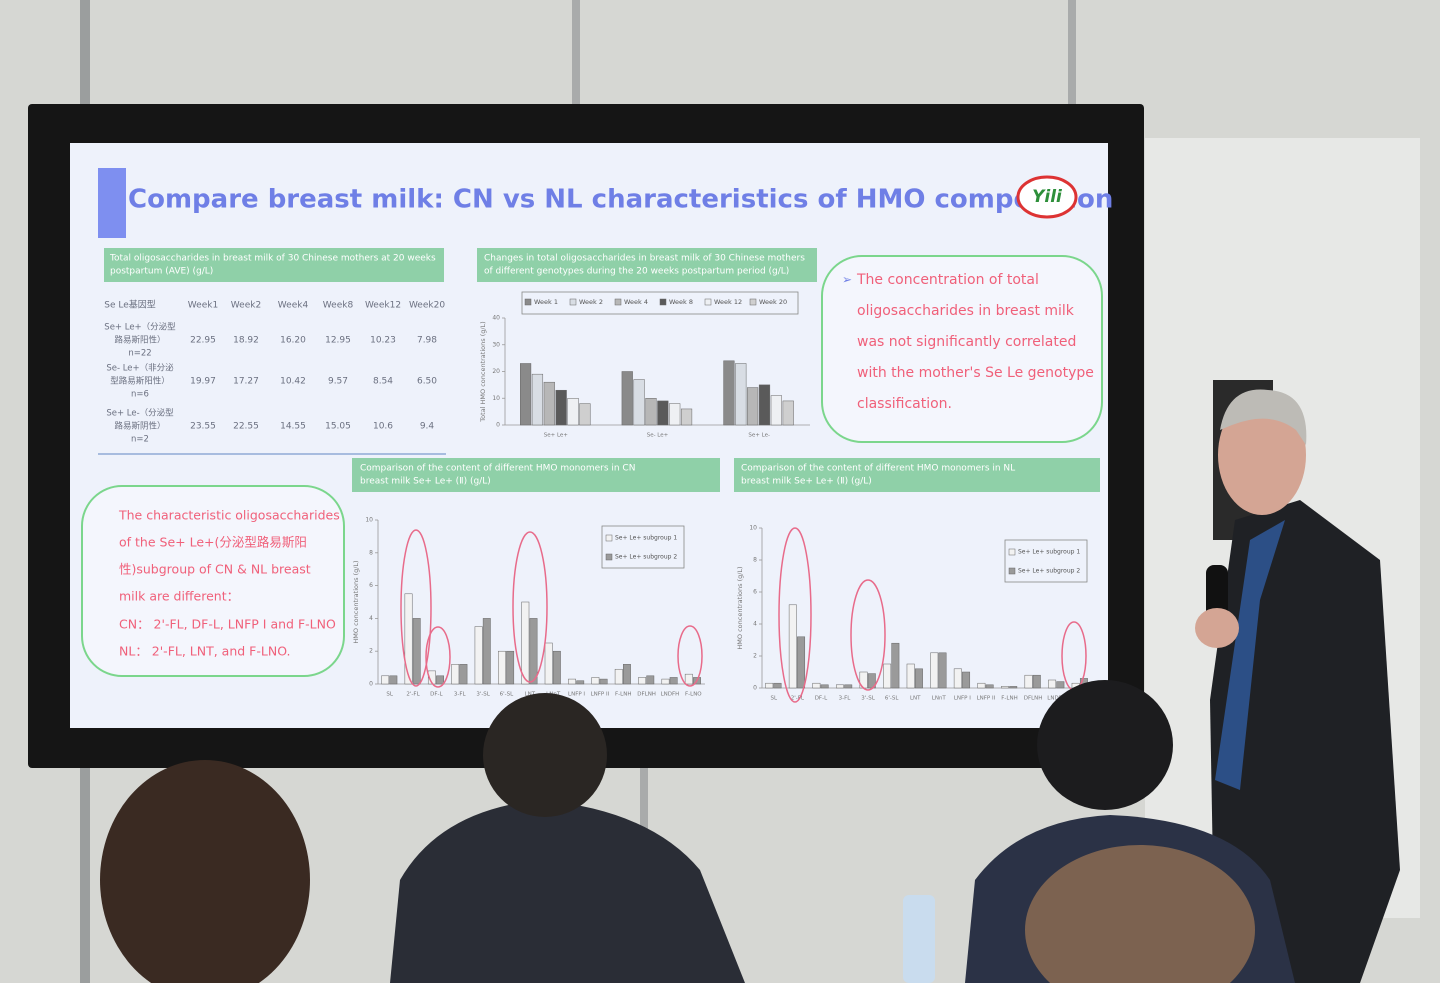 The height and width of the screenshot is (983, 1440). I want to click on table-genotype: Se- Le+（非分泌, so click(140, 368).